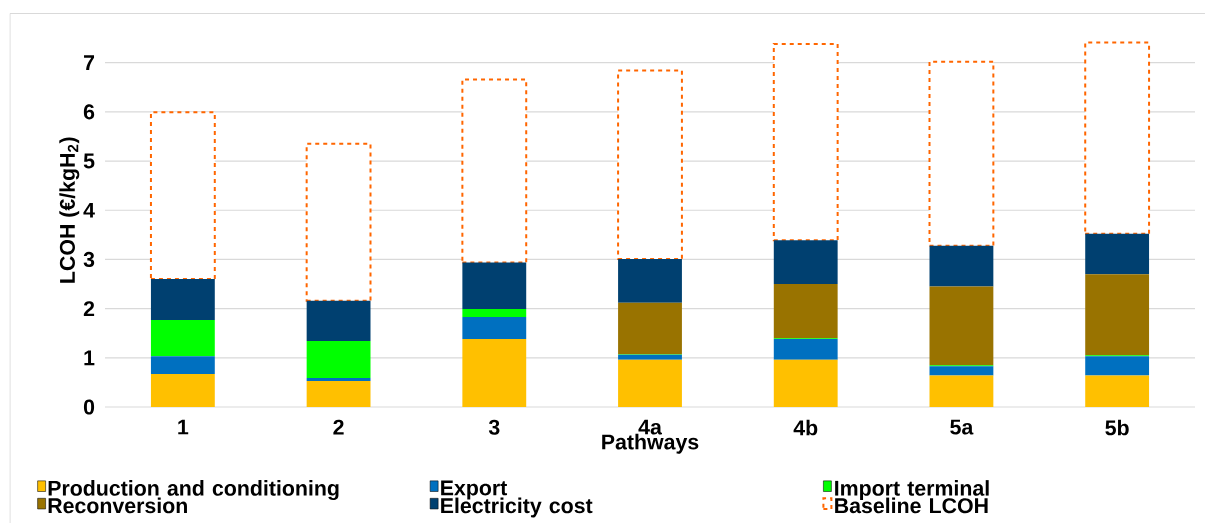 This screenshot has width=1205, height=523. Describe the element at coordinates (117, 505) in the screenshot. I see `legend-label: Reconversion` at that location.